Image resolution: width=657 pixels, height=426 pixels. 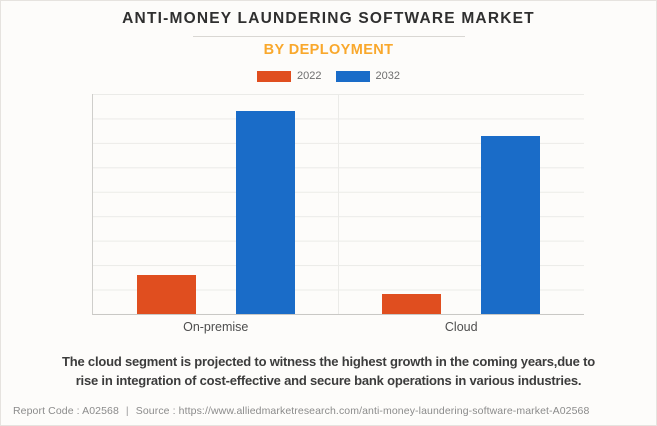 I want to click on legend-item-2022: 2022, so click(x=289, y=76).